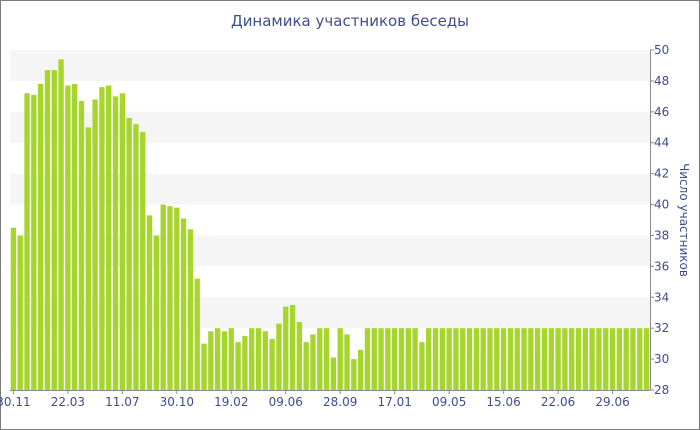  Describe the element at coordinates (661, 143) in the screenshot. I see `y-tick-label: 44` at that location.